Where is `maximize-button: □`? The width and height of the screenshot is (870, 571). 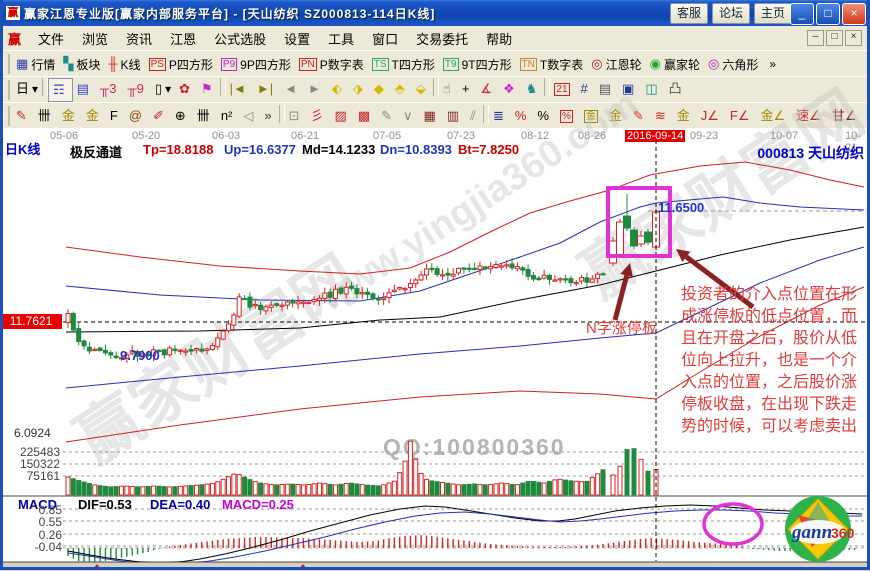 maximize-button: □ is located at coordinates (828, 14).